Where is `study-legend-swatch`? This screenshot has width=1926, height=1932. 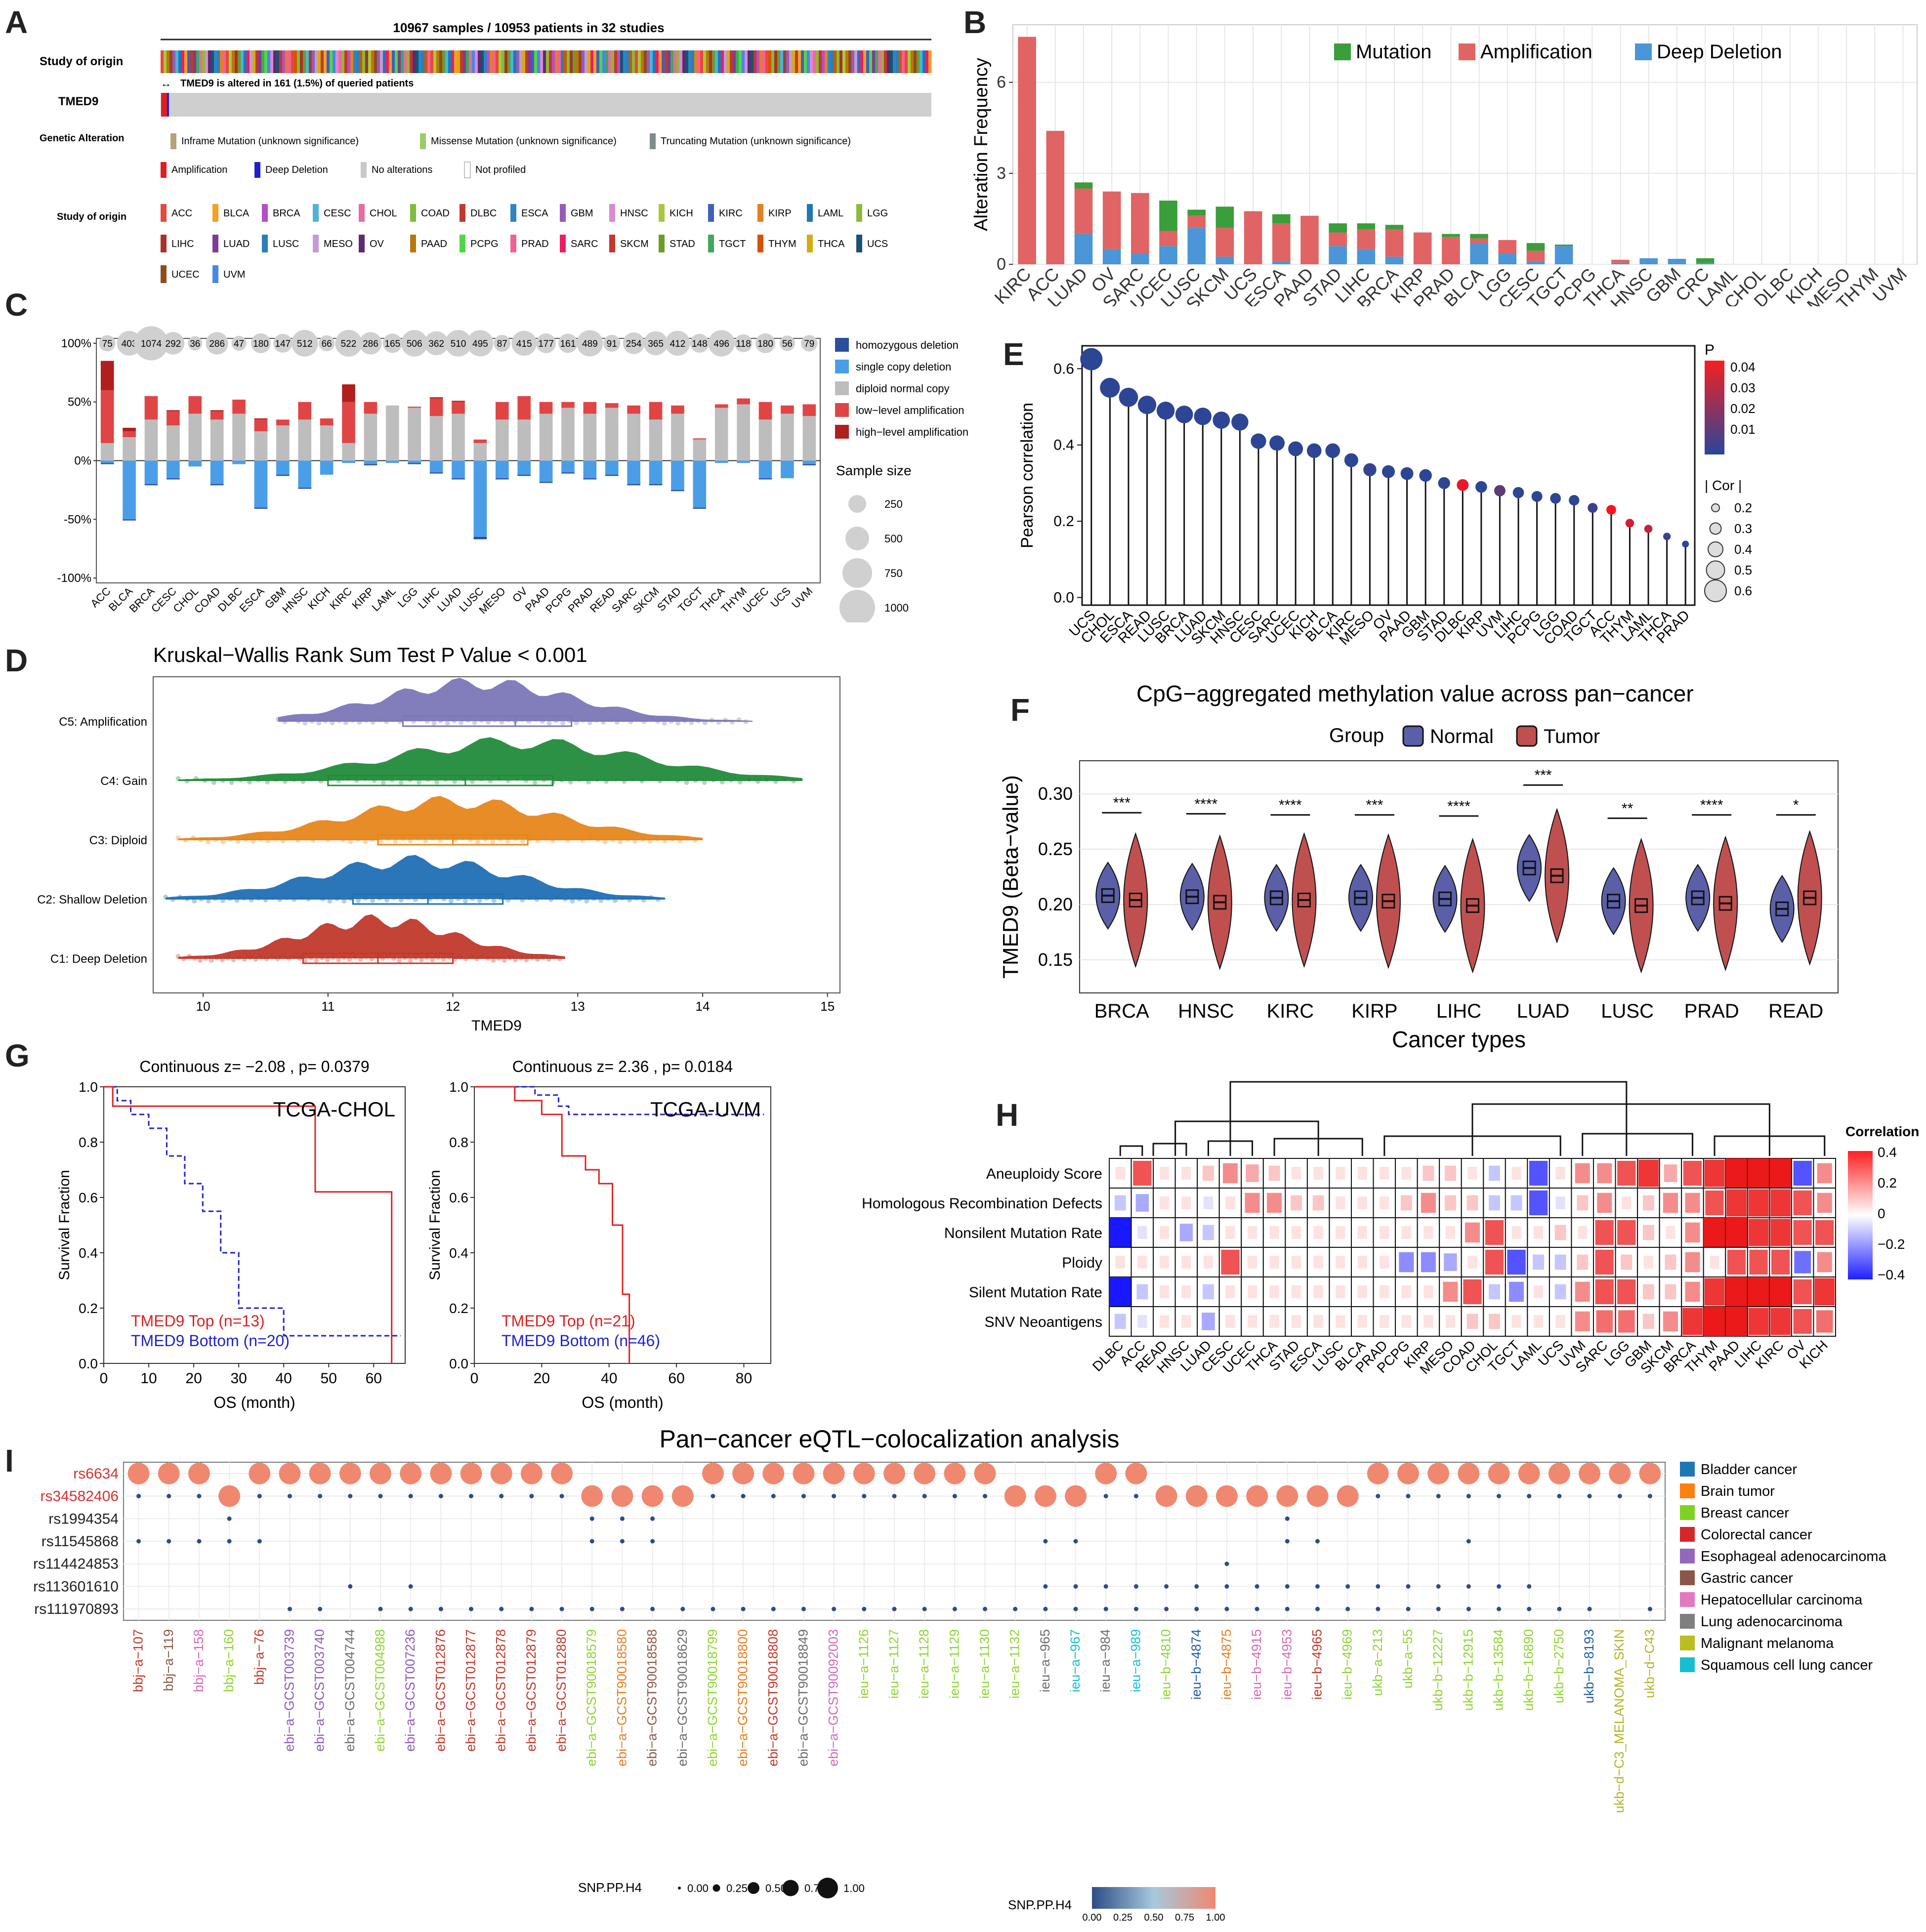
study-legend-swatch is located at coordinates (164, 213).